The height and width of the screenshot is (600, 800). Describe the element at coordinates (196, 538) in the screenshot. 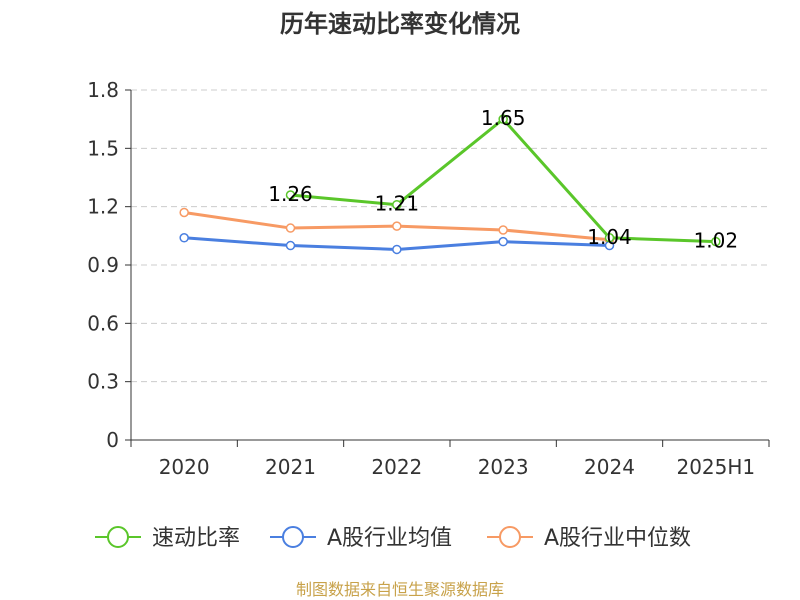

I see `legend-label: 速动比率` at that location.